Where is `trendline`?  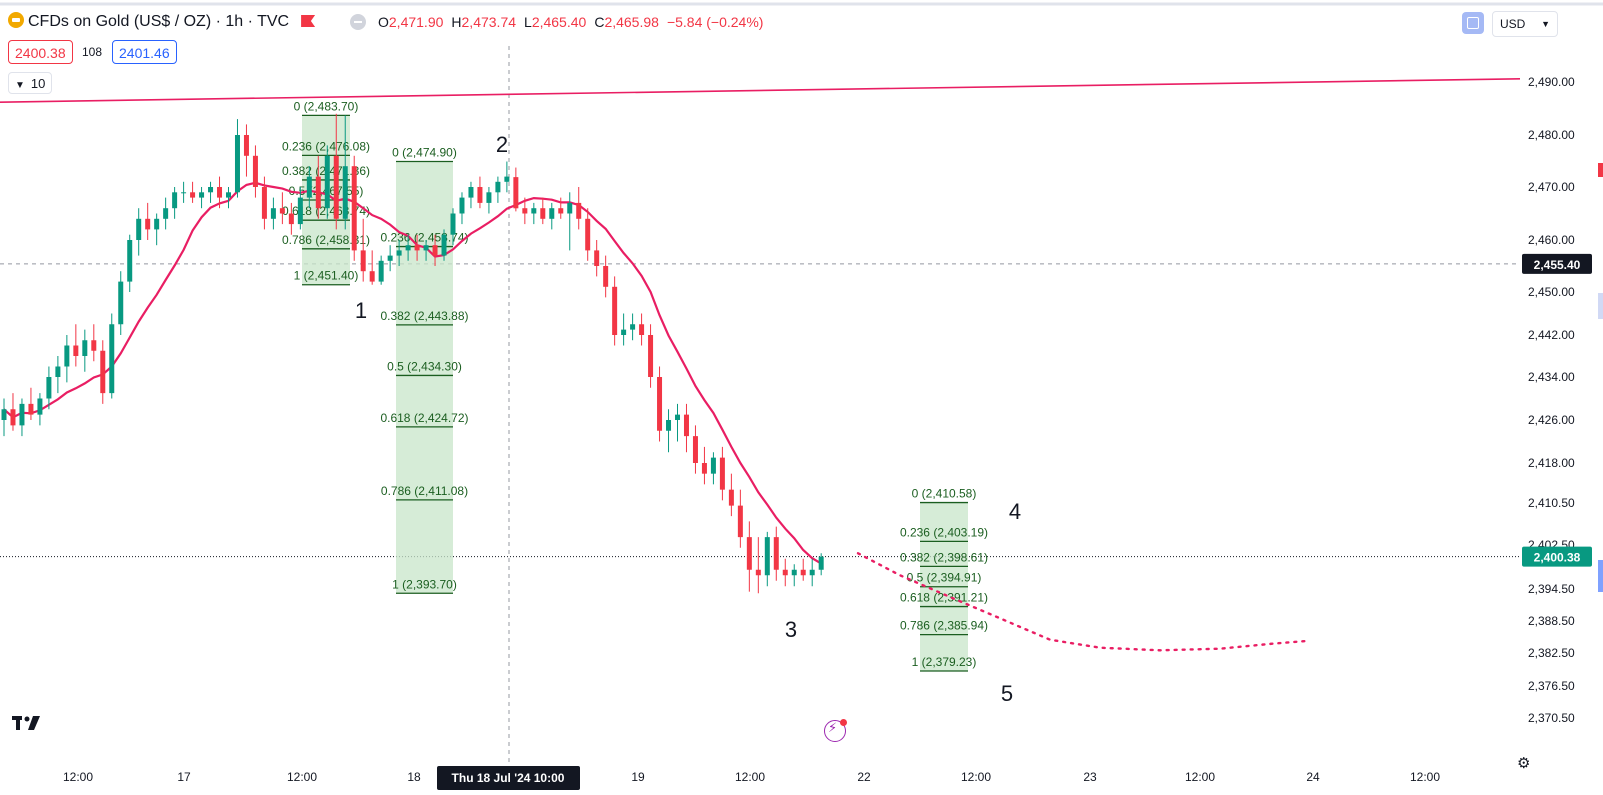 trendline is located at coordinates (760, 90).